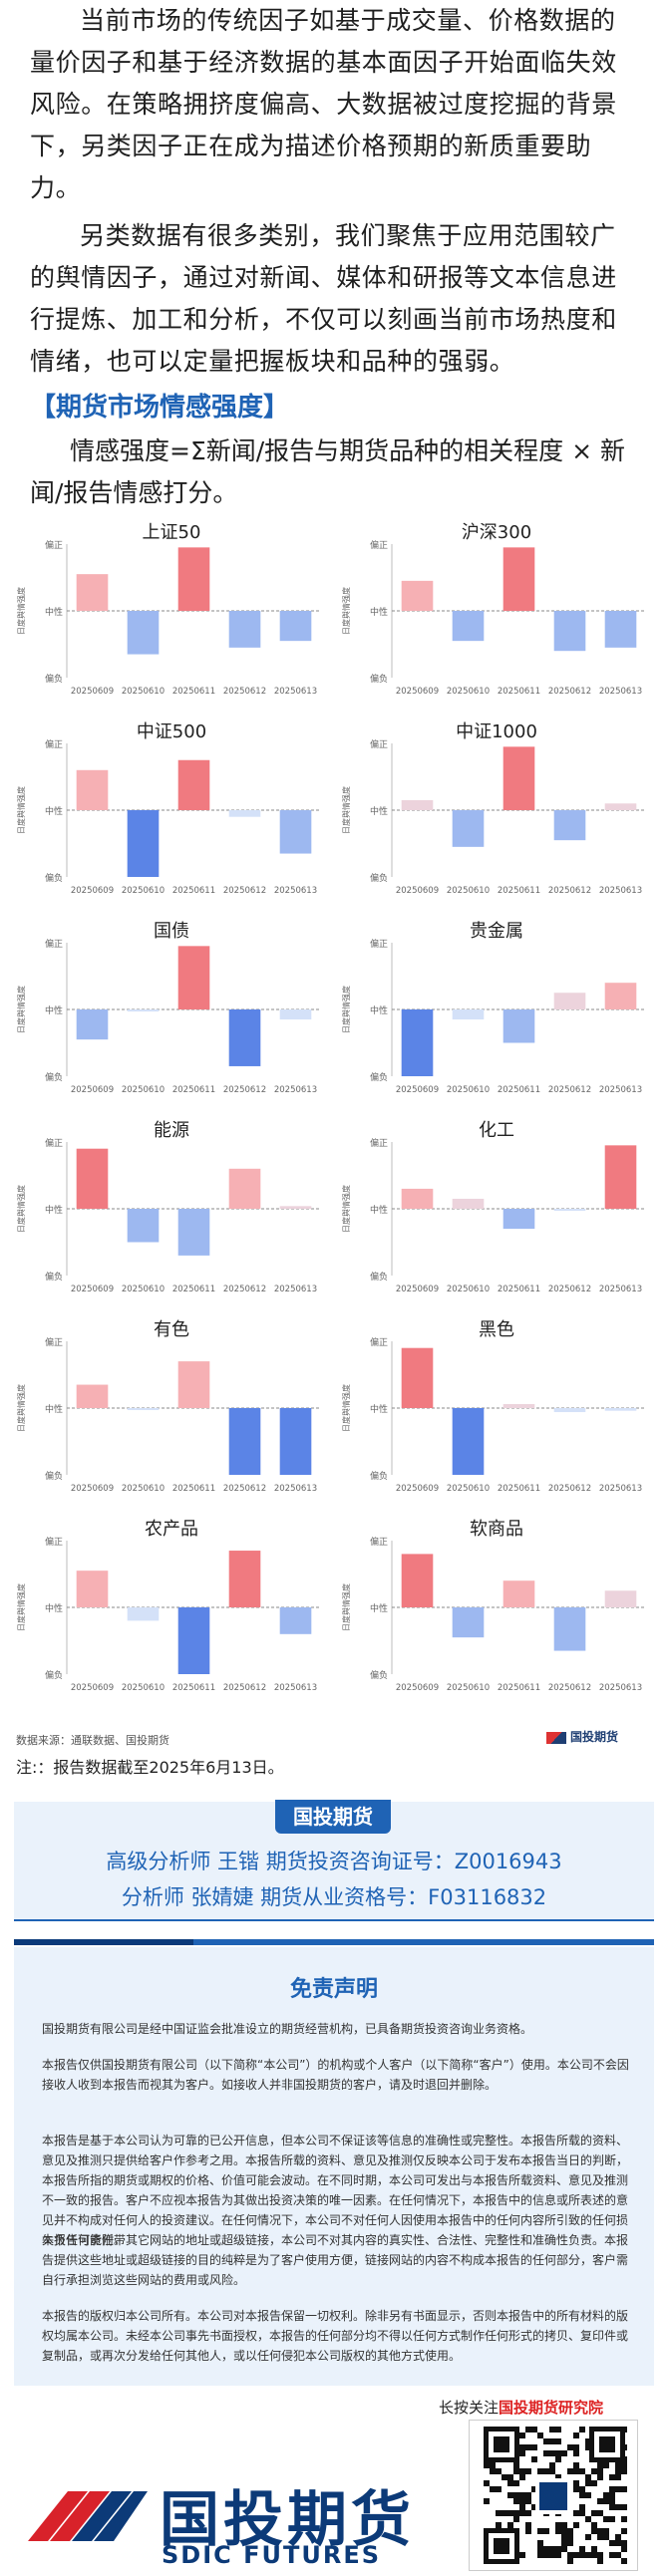 The image size is (668, 2576). What do you see at coordinates (496, 532) in the screenshot?
I see `chart-title: 沪深300` at bounding box center [496, 532].